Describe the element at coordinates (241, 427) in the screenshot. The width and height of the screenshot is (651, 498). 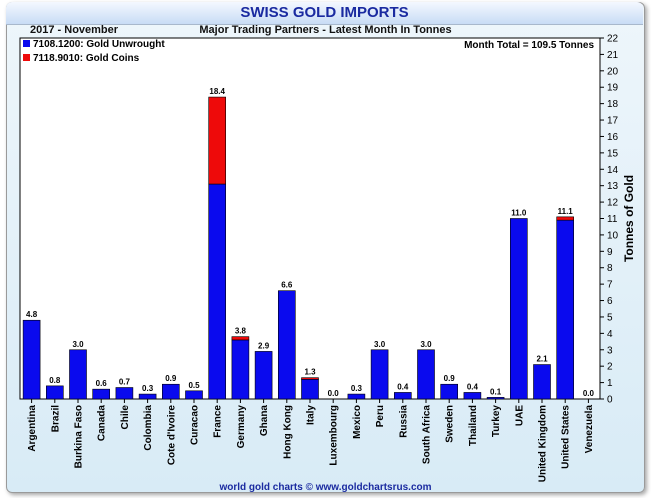
I see `x-tick-label: Germany` at that location.